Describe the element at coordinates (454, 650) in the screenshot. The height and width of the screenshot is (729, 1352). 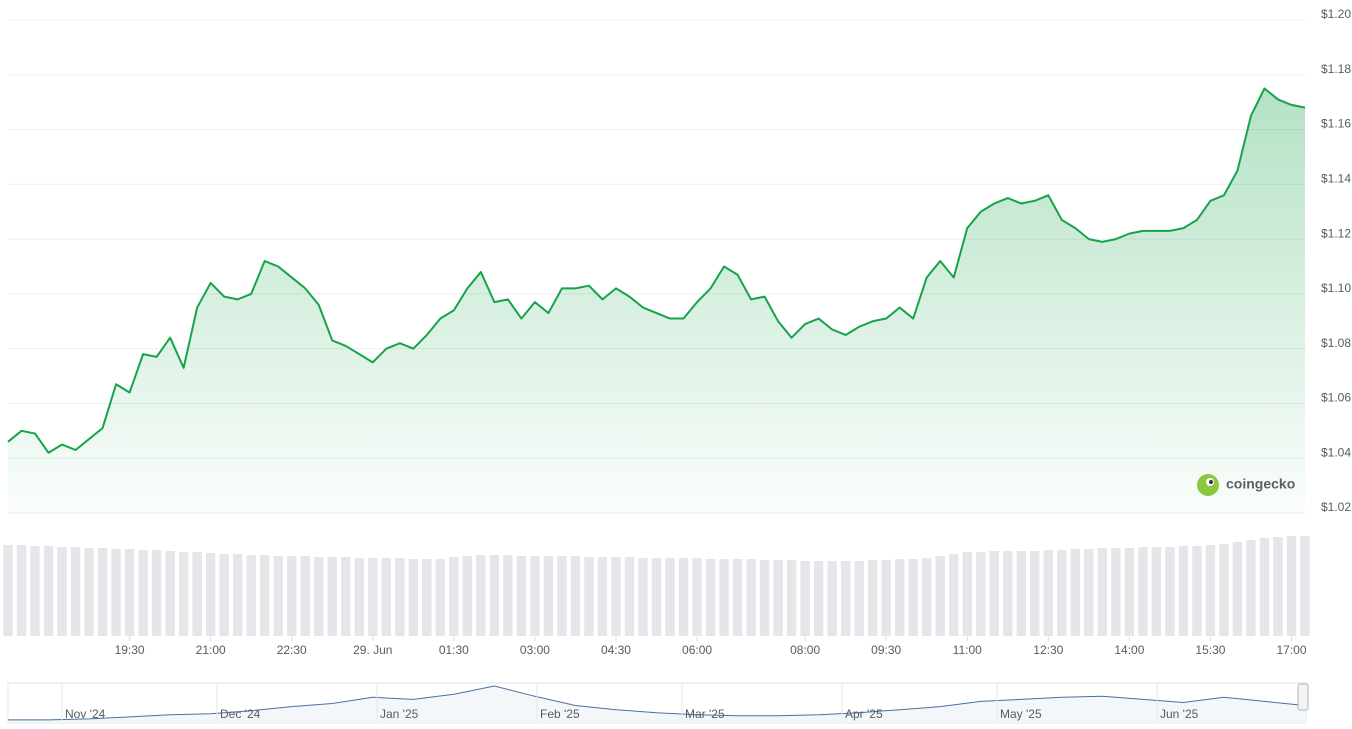
I see `x-tick-label: 01:30` at that location.